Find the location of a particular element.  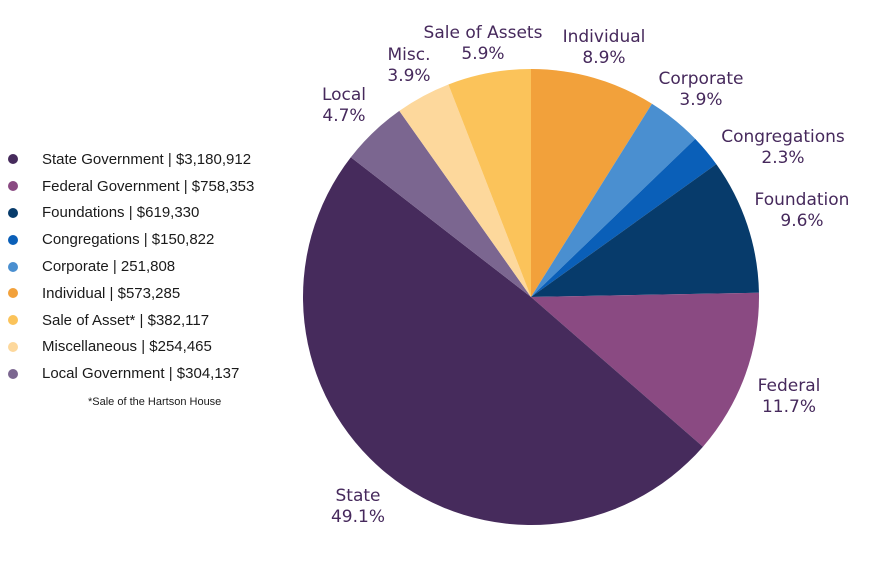

slice-label: Sale of Assets 5.9% is located at coordinates (483, 43).